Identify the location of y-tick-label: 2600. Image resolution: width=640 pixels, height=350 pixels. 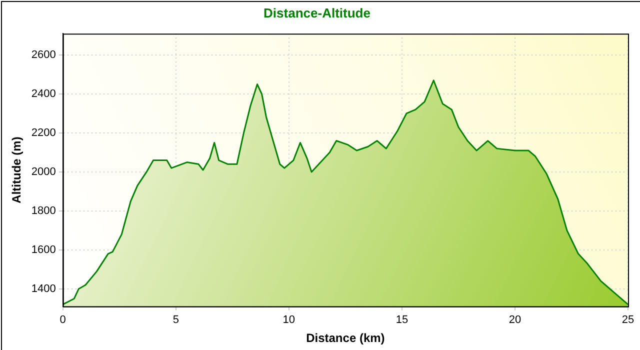
(43, 55).